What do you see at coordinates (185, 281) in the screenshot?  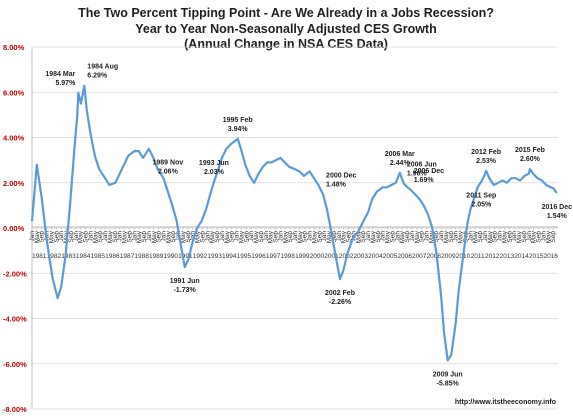 I see `annotation-label: 1991 Jun` at bounding box center [185, 281].